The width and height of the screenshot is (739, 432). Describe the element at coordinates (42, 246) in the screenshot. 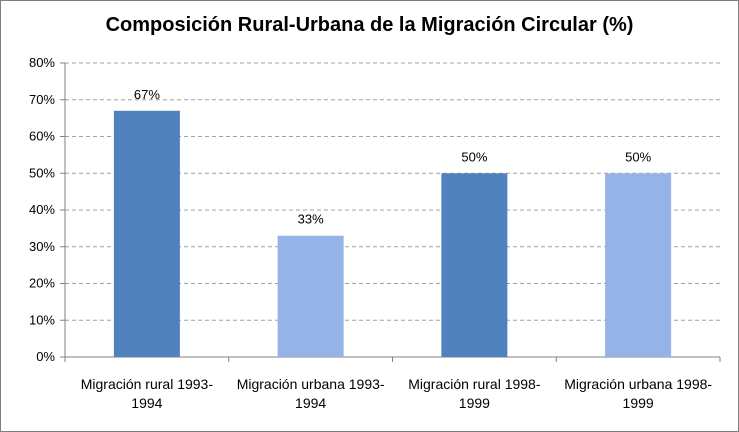

I see `y-tick-label: 30%` at that location.